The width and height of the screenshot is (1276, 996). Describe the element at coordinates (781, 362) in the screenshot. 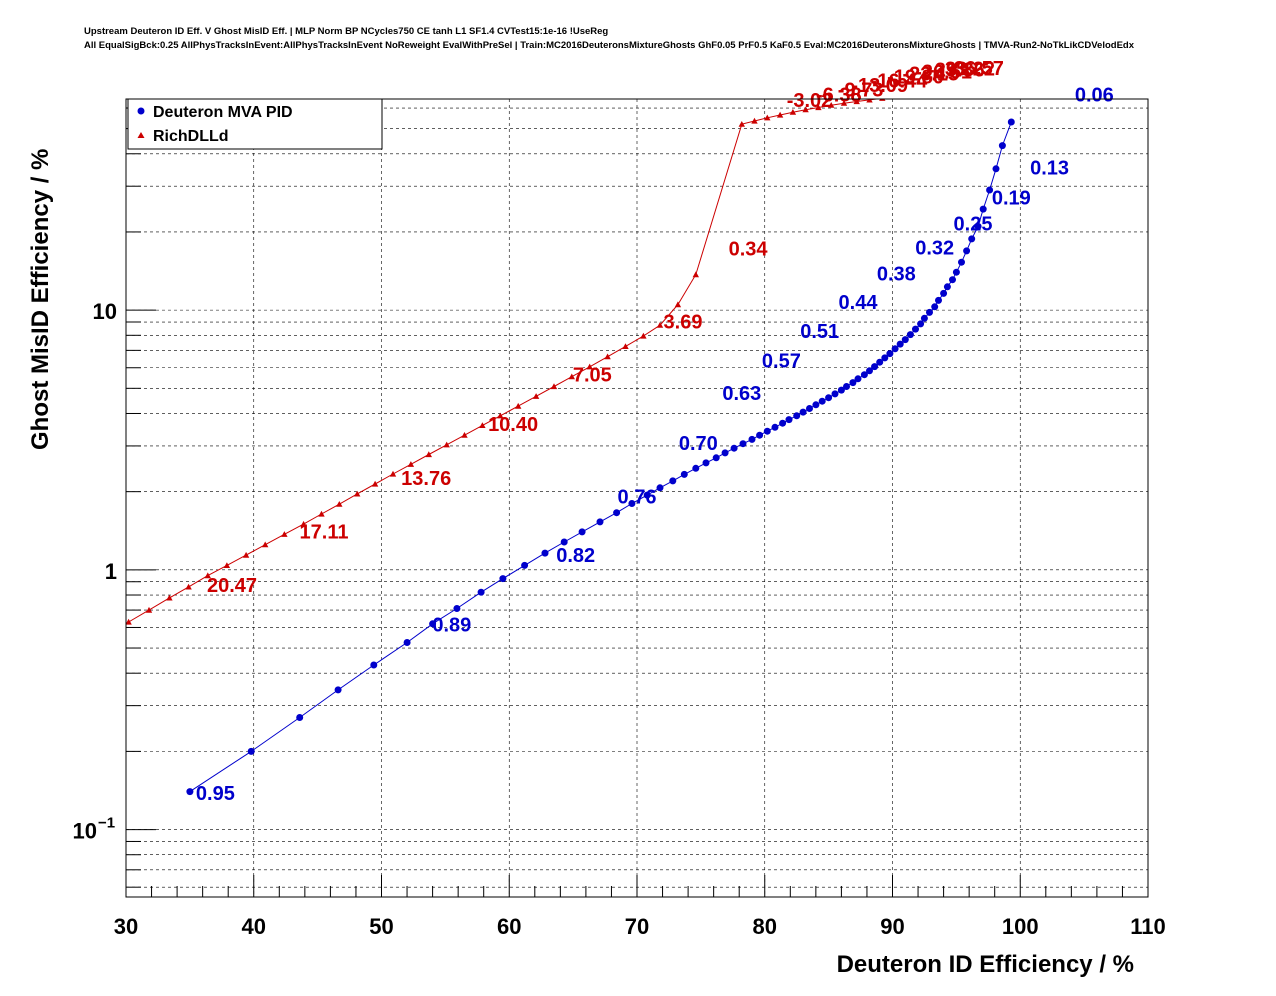

I see `point-label-0: 0.57` at that location.